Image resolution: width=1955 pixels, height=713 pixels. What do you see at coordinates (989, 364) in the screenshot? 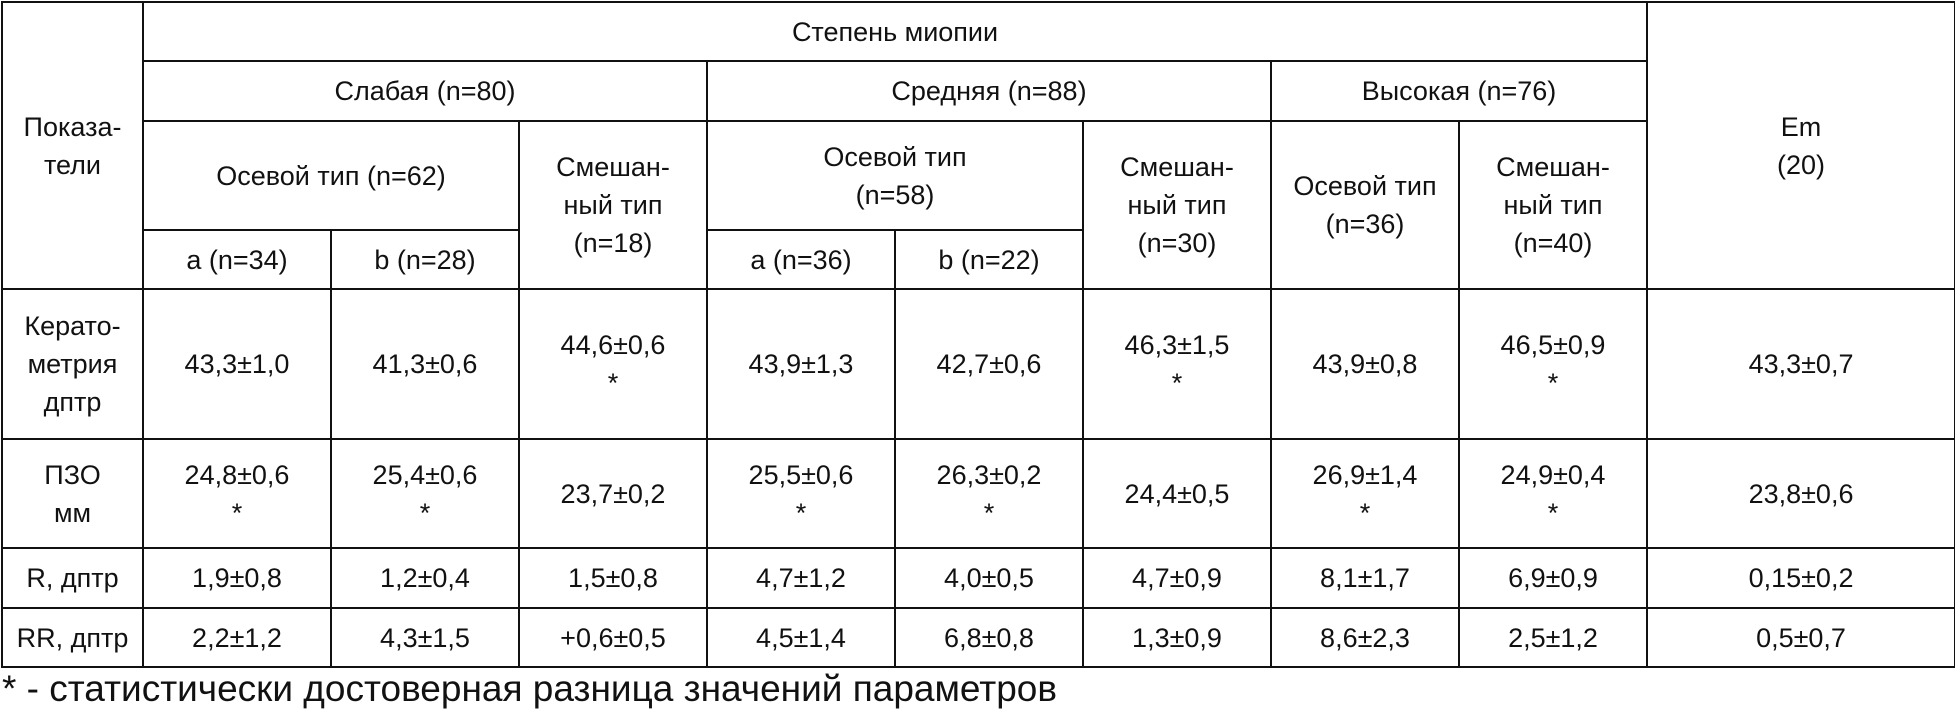
I see `cell-value: 42,7±0,6` at bounding box center [989, 364].